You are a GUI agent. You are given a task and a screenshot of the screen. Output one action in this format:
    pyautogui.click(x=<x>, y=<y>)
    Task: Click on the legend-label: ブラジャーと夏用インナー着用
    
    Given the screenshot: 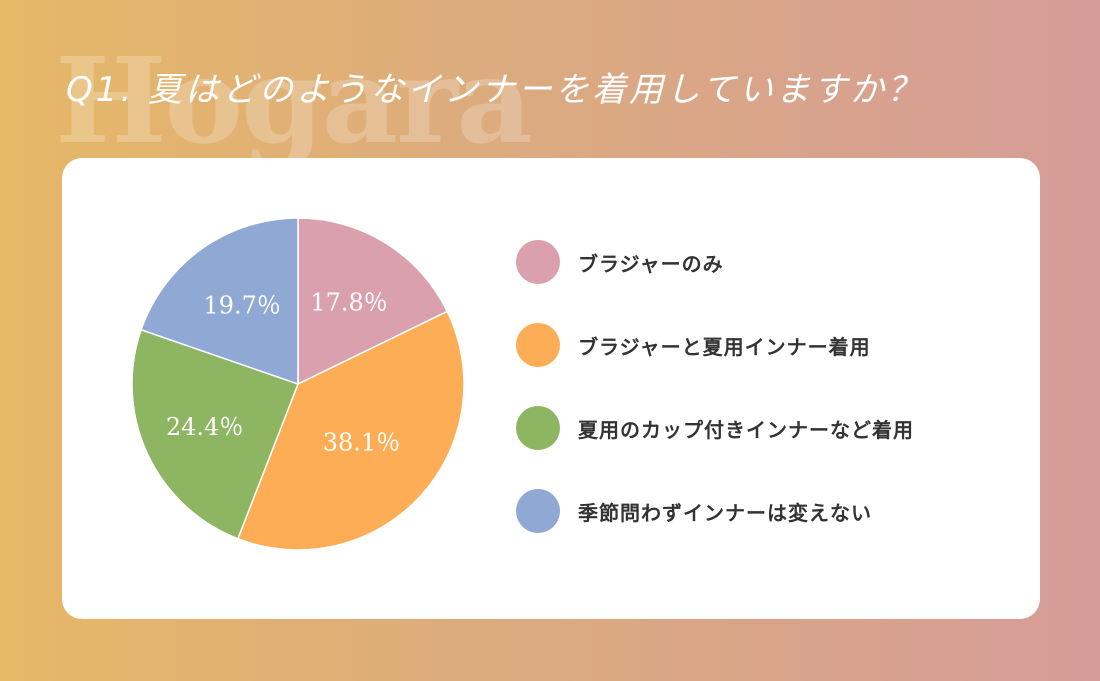 What is the action you would take?
    pyautogui.click(x=724, y=346)
    